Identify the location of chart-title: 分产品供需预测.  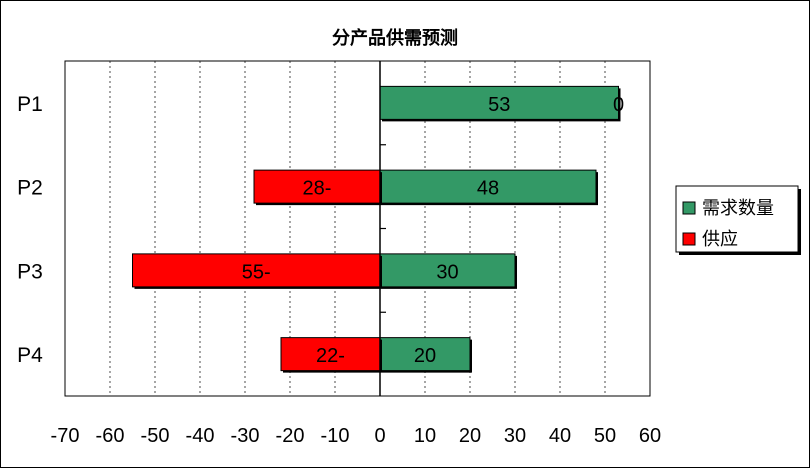
(395, 38).